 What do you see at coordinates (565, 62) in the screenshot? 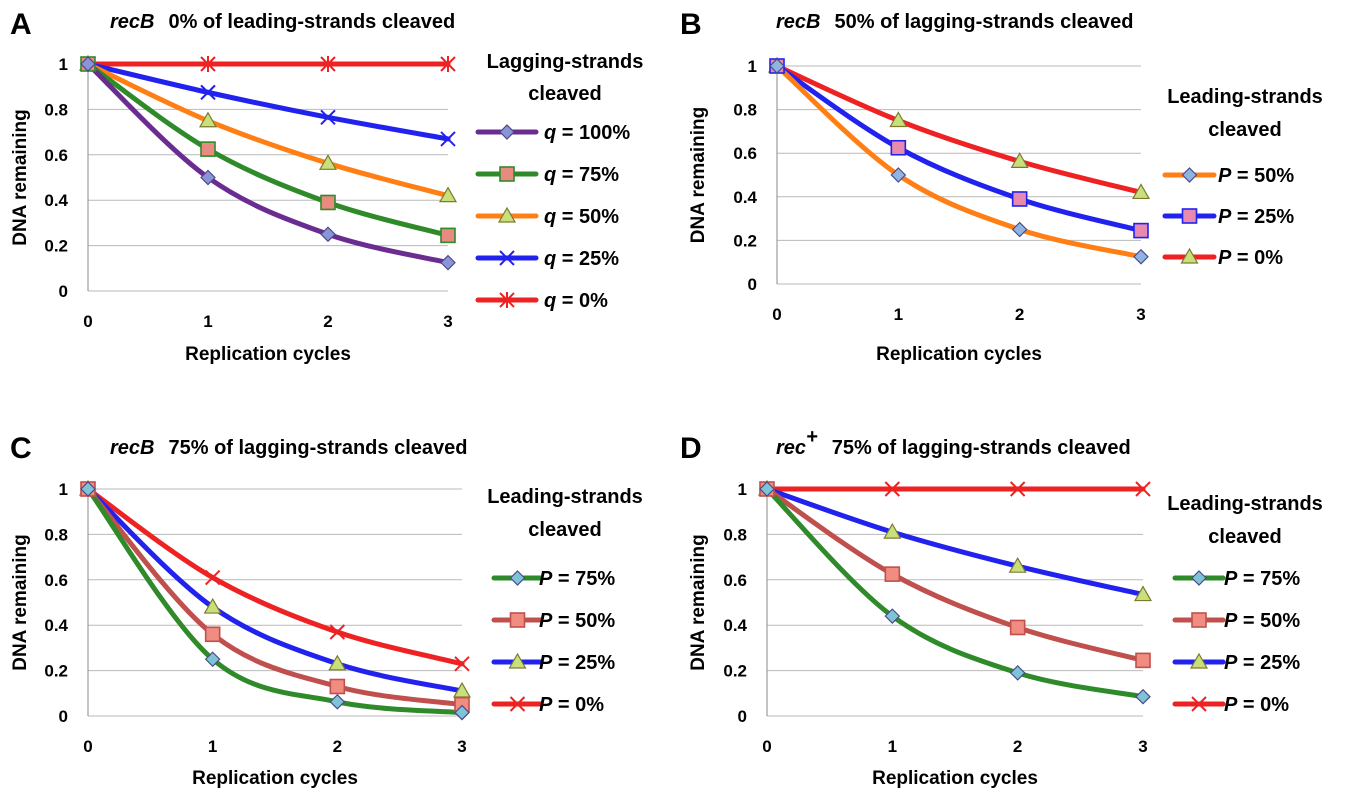
I see `legend-title: Lagging-strands` at bounding box center [565, 62].